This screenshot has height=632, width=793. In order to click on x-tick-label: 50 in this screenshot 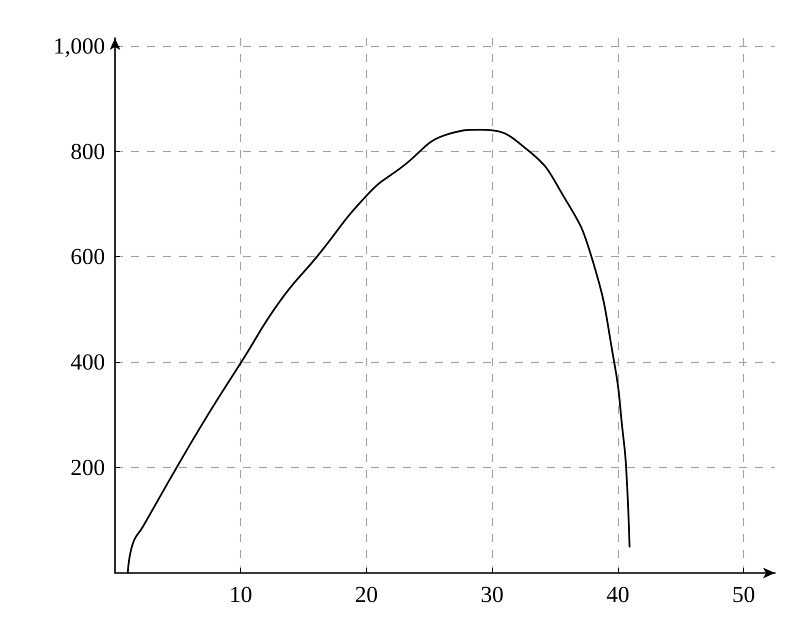, I will do `click(744, 594)`.